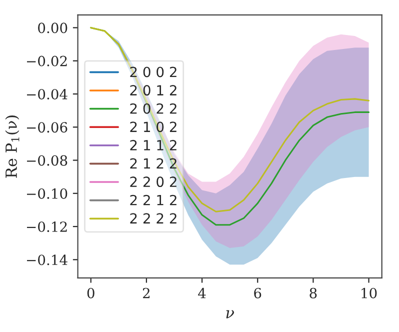  Describe the element at coordinates (90, 293) in the screenshot. I see `x-tick-label: 0` at that location.